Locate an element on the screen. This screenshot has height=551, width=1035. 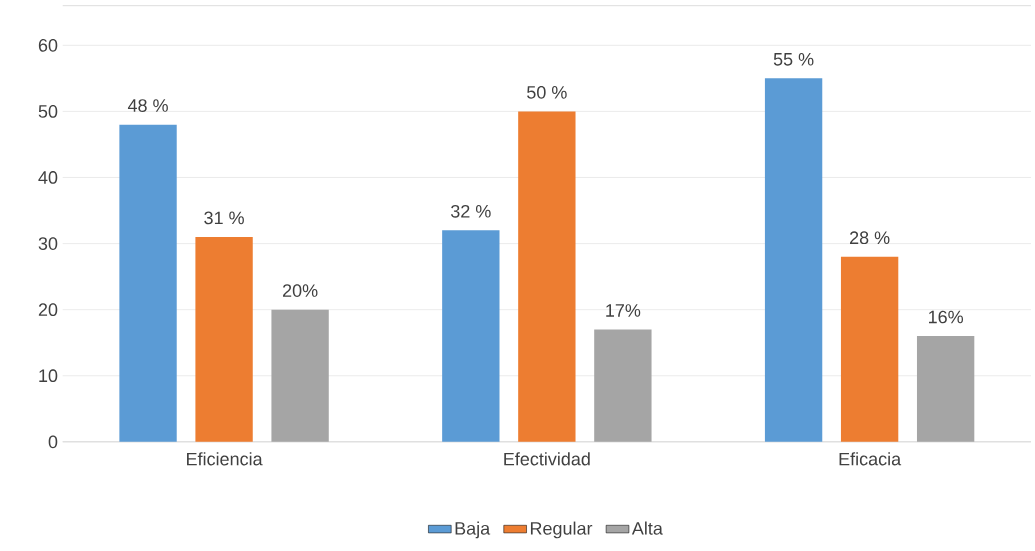
data-label: 20% is located at coordinates (300, 290).